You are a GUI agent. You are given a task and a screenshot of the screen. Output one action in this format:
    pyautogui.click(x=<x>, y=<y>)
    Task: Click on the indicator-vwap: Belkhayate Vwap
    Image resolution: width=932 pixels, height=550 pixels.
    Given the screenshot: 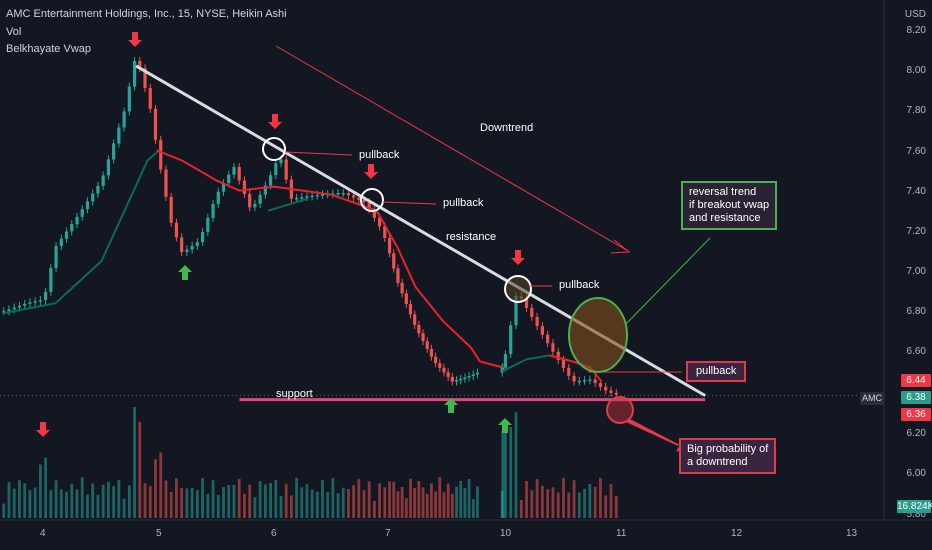 What is the action you would take?
    pyautogui.click(x=48, y=49)
    